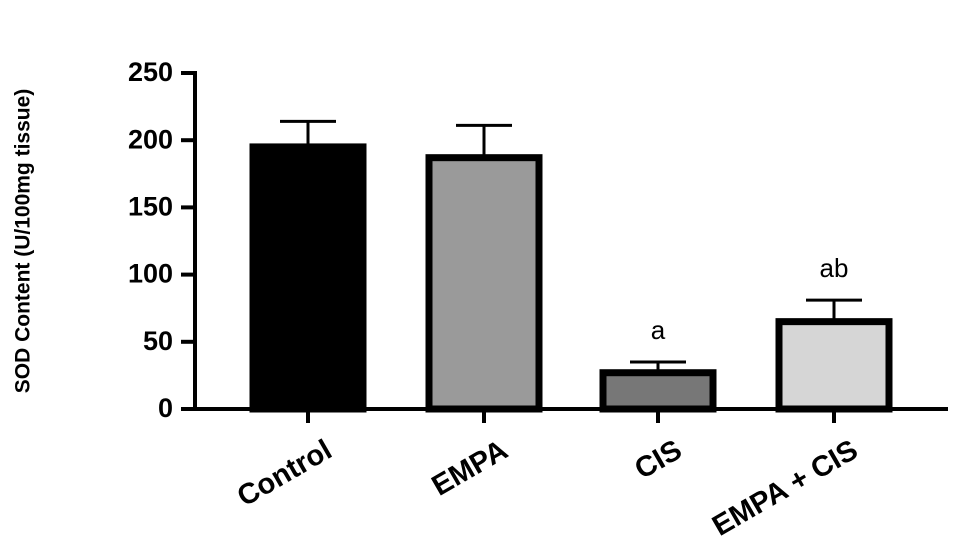 This screenshot has width=968, height=554. What do you see at coordinates (150, 274) in the screenshot?
I see `y-tick-label: 100` at bounding box center [150, 274].